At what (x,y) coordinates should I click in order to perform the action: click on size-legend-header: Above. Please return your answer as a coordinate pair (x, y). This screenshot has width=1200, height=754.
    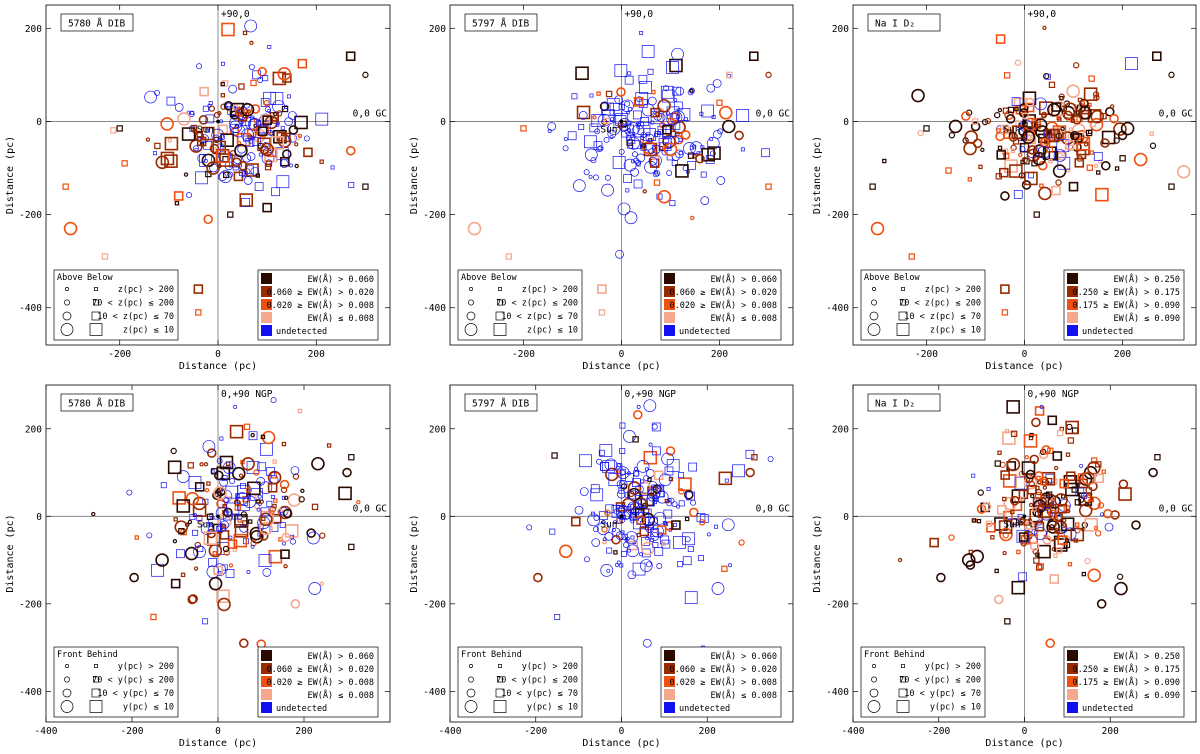
    Looking at the image, I should click on (474, 278).